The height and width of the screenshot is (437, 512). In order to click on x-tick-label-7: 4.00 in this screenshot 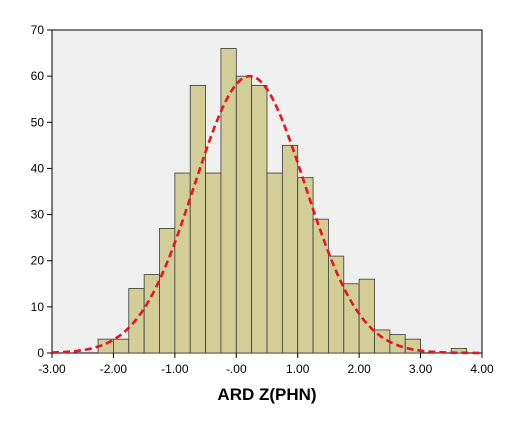, I will do `click(482, 369)`.